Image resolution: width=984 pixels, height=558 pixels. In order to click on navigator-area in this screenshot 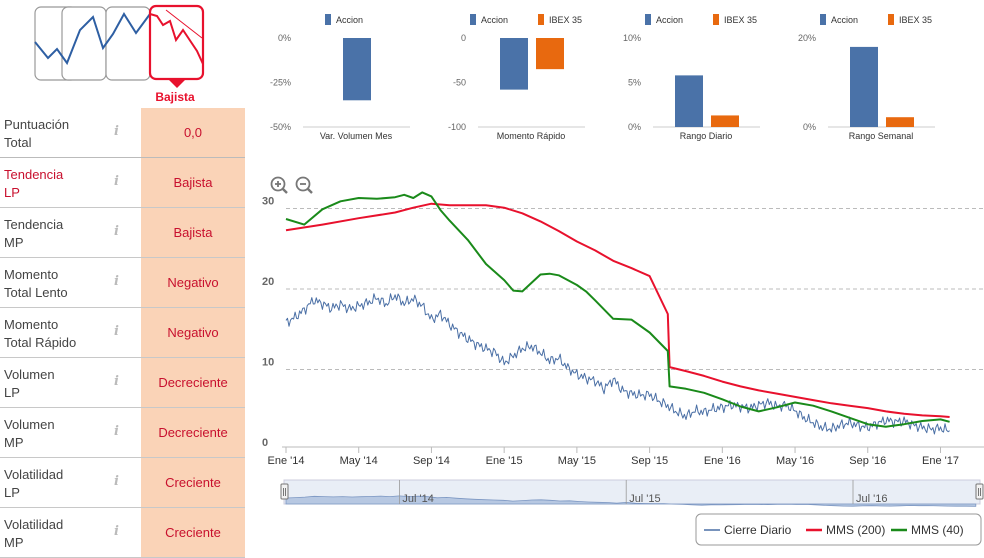, I will do `click(631, 501)`.